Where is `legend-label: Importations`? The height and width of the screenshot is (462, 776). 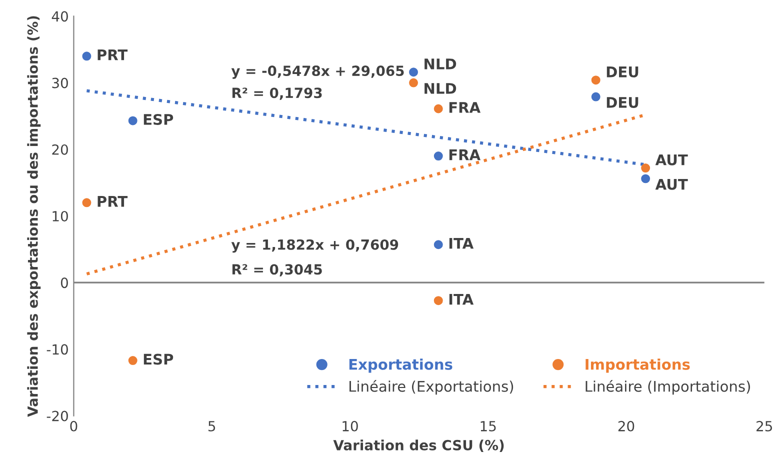
legend-label: Importations is located at coordinates (638, 365).